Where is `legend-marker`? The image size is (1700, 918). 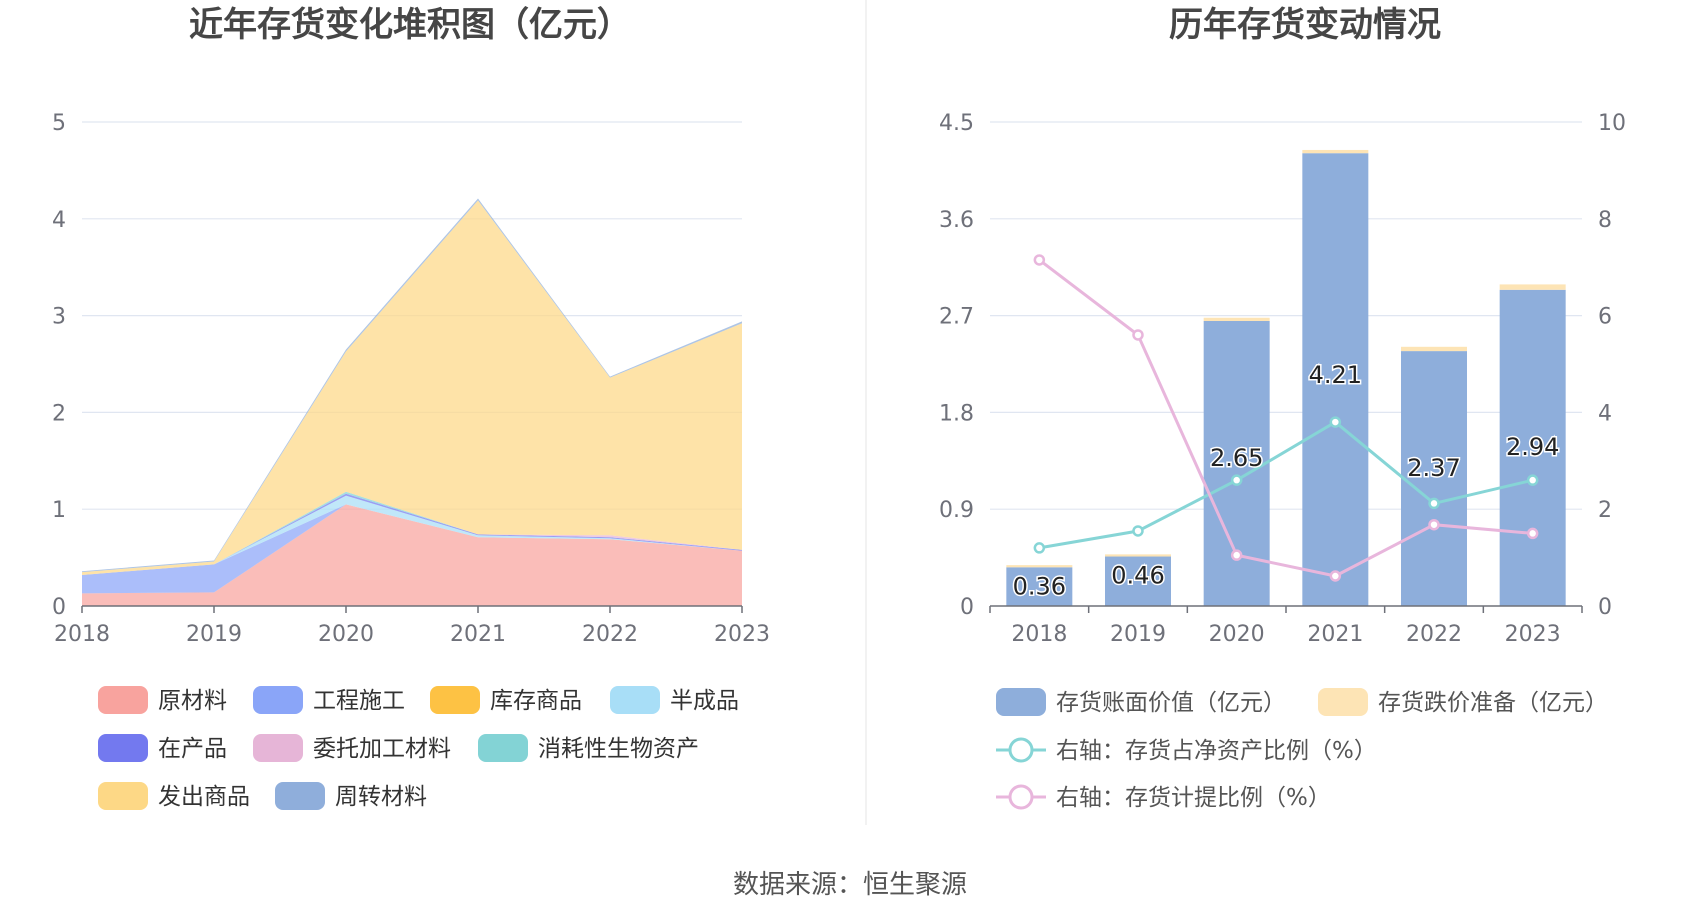
legend-marker is located at coordinates (1021, 797).